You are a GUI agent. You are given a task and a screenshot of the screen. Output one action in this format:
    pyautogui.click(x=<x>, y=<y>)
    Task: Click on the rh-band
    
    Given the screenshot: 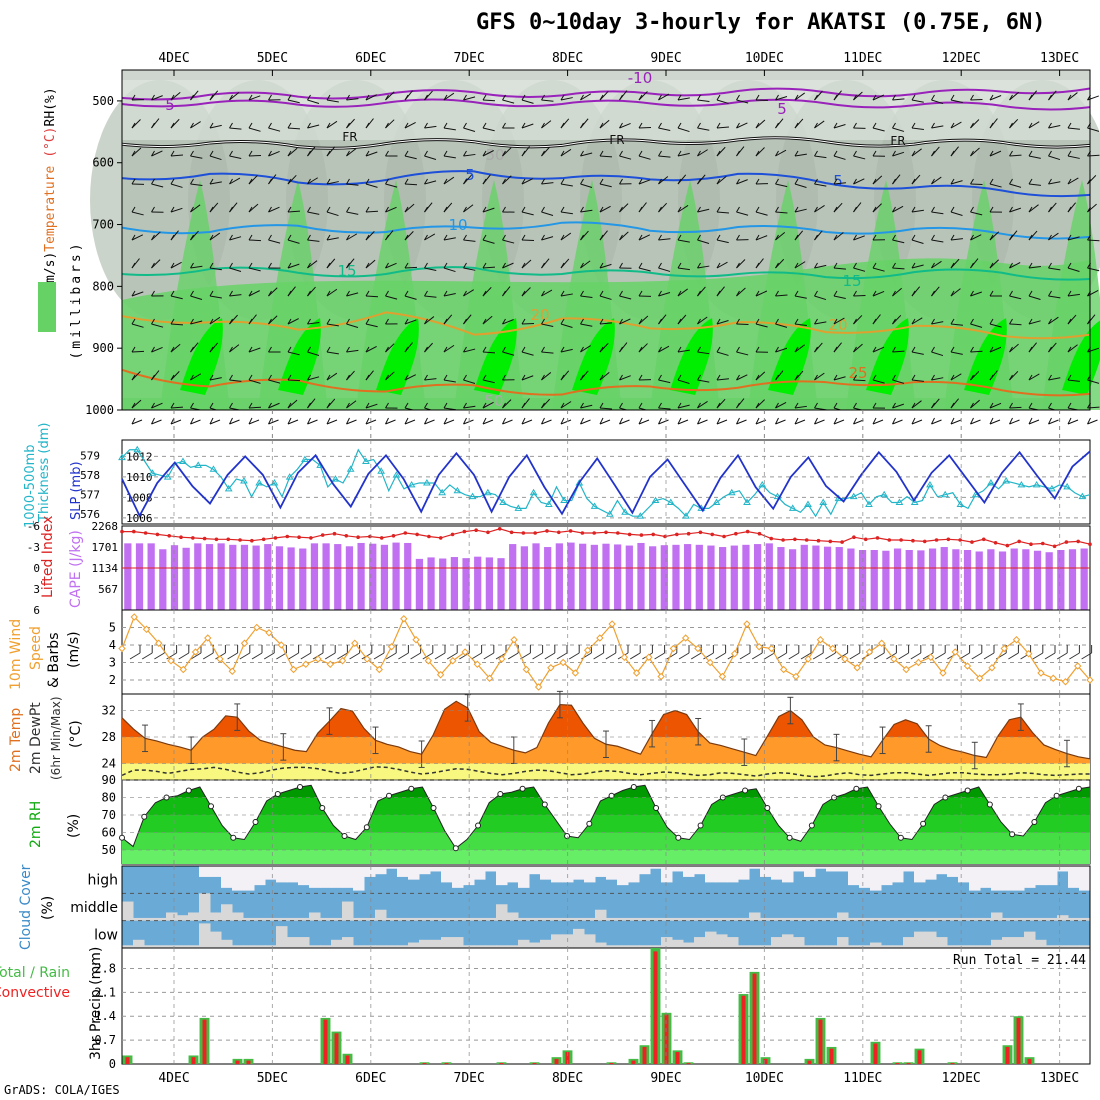 What is the action you would take?
    pyautogui.click(x=606, y=841)
    